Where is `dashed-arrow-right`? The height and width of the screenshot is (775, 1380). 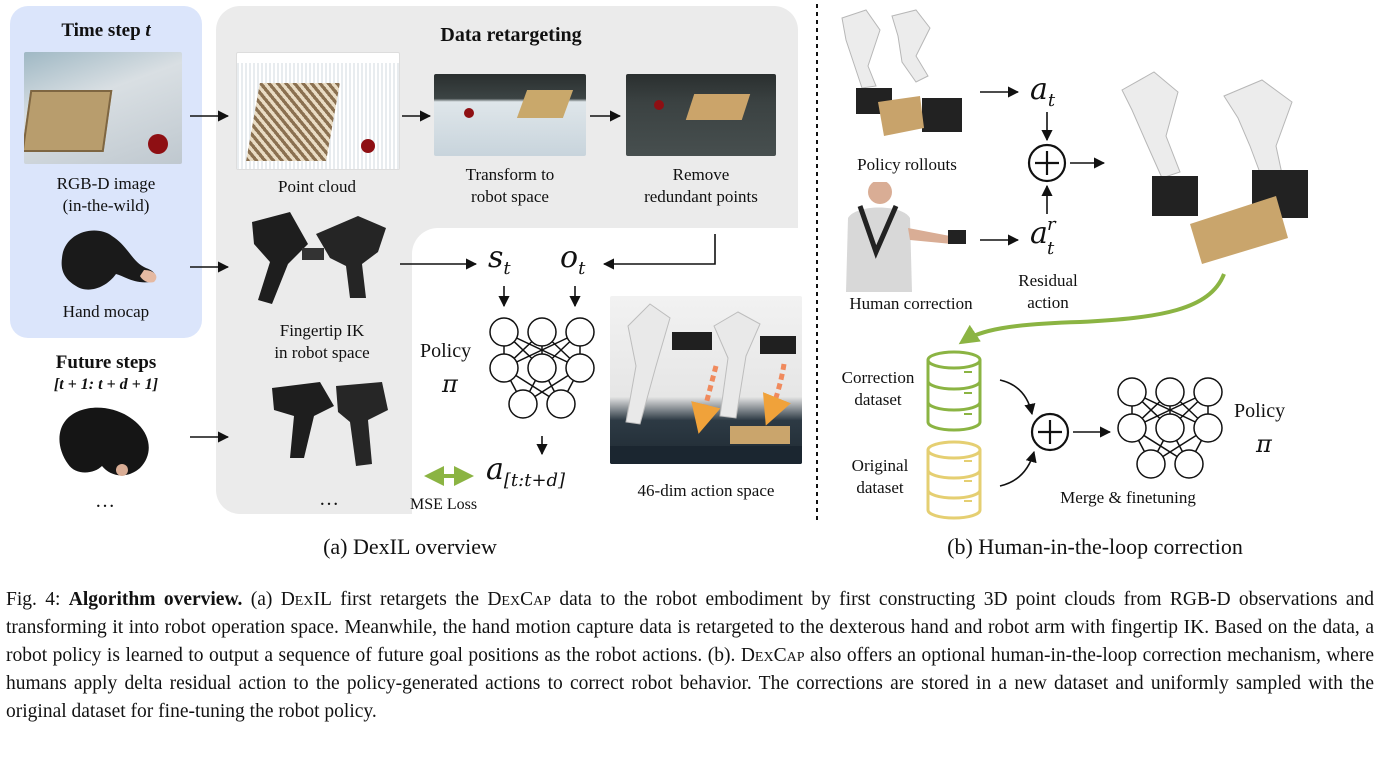 dashed-arrow-right is located at coordinates (776, 394).